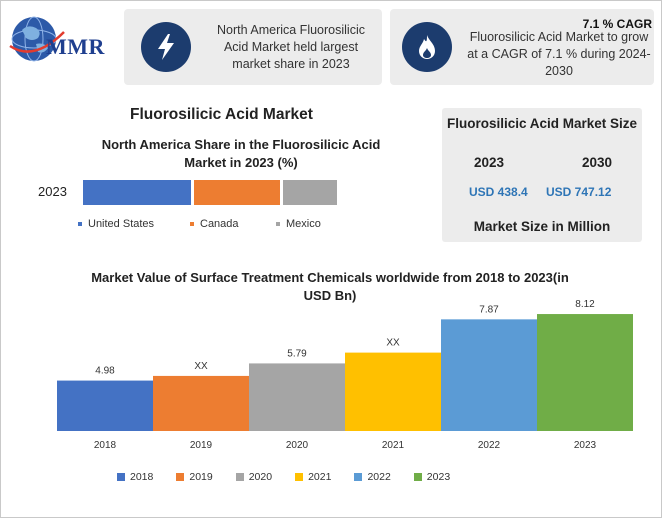 The width and height of the screenshot is (662, 518). I want to click on x-tick-2022: 2022, so click(489, 445).